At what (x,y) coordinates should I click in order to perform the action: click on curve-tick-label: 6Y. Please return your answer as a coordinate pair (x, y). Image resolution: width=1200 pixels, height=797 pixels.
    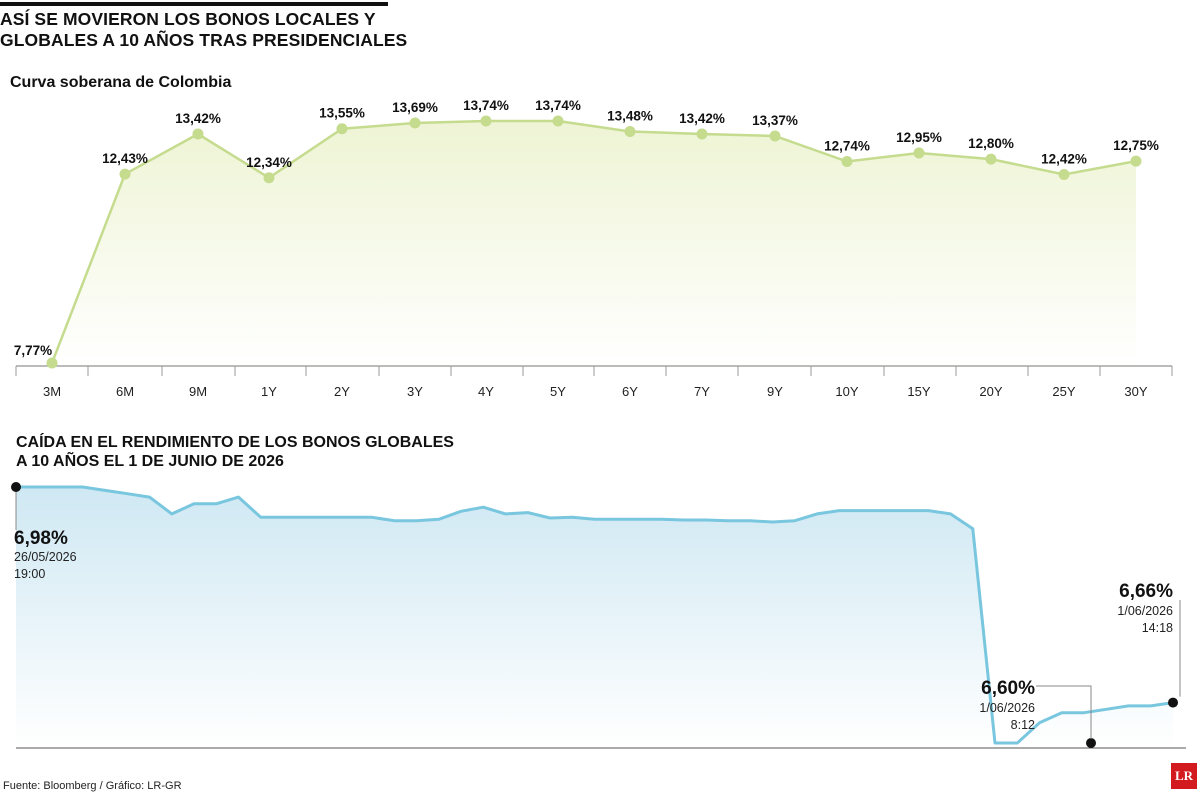
    Looking at the image, I should click on (630, 391).